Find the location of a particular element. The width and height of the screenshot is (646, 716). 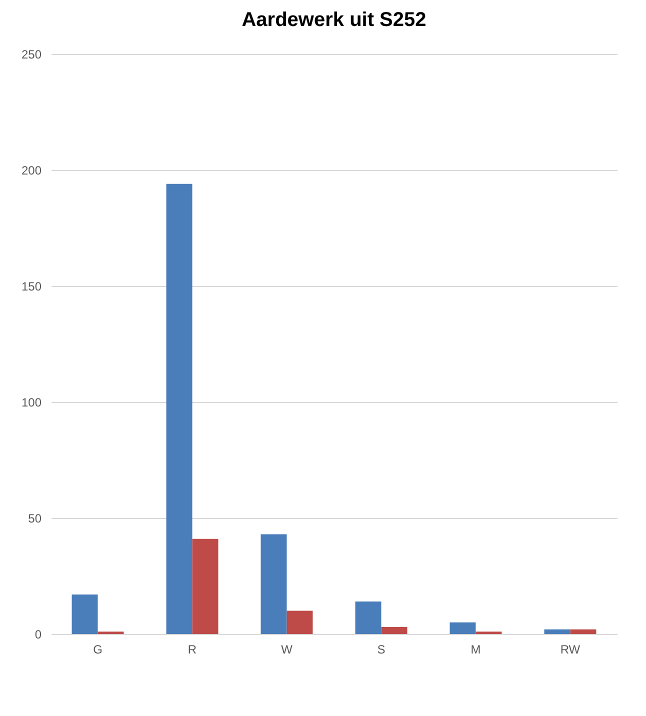

y-tick-label: 250 is located at coordinates (31, 55).